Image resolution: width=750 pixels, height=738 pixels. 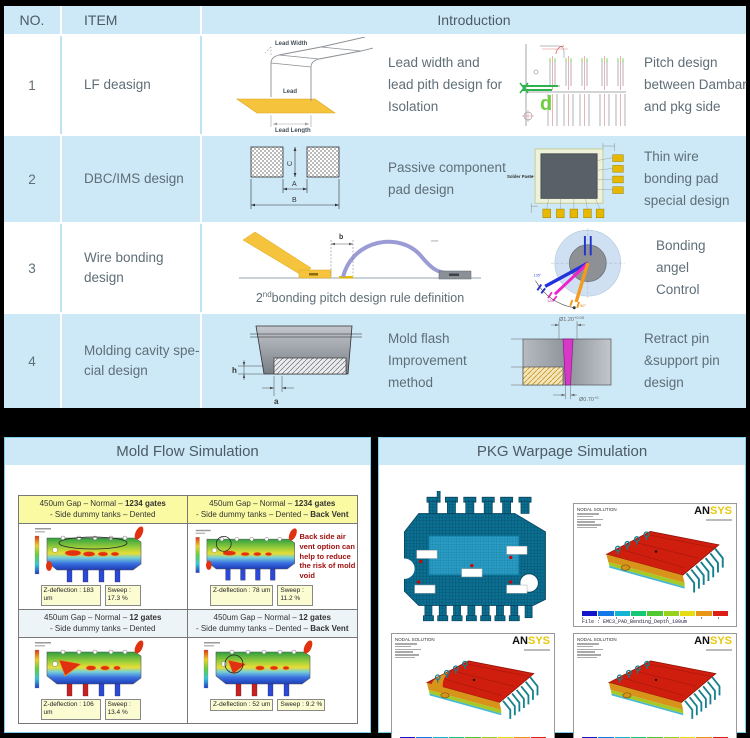 What do you see at coordinates (70, 668) in the screenshot?
I see `red-region` at bounding box center [70, 668].